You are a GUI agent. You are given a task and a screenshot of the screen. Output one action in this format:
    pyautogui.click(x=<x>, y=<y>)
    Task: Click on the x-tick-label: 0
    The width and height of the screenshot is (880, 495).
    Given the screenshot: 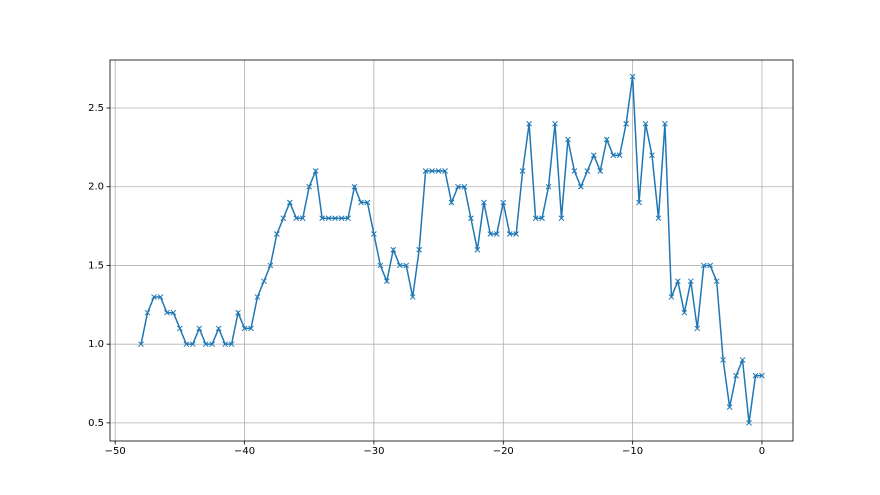 What is the action you would take?
    pyautogui.click(x=762, y=451)
    